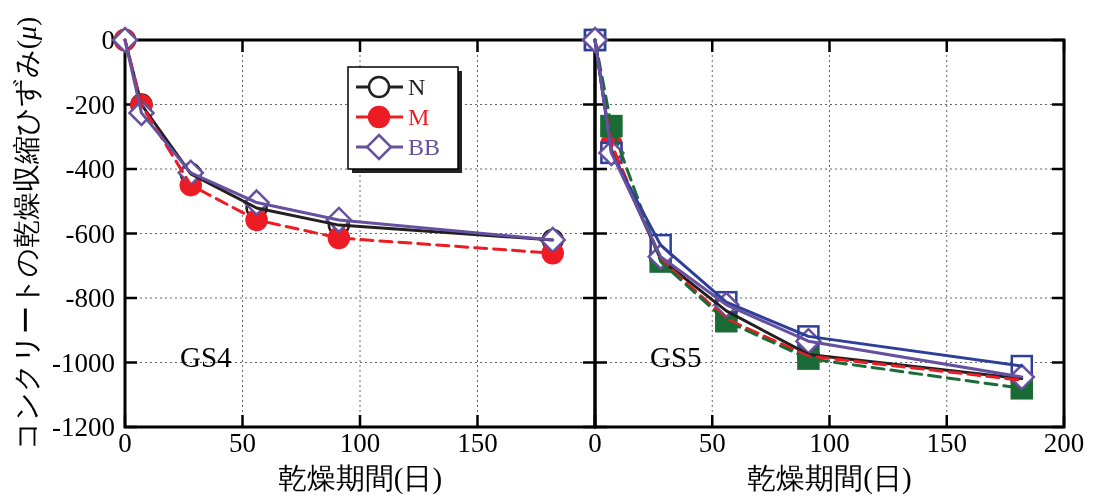  I want to click on y-tick-label: -1200, so click(83, 427).